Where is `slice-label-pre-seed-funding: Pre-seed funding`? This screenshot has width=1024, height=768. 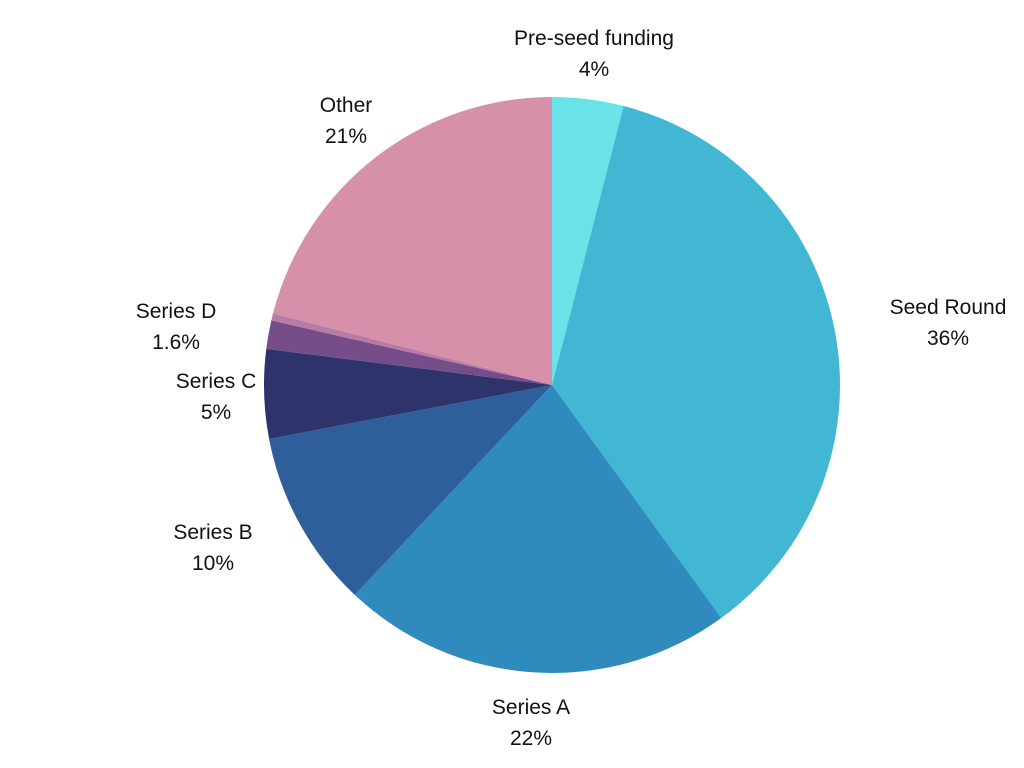 slice-label-pre-seed-funding: Pre-seed funding is located at coordinates (594, 38).